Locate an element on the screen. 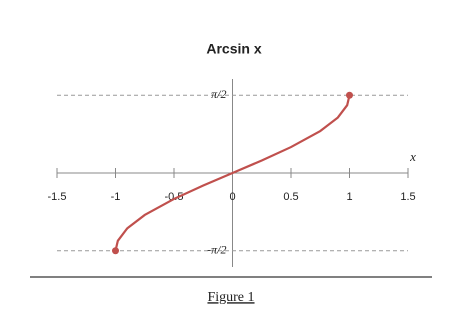  x-tick-label: -1 is located at coordinates (116, 197).